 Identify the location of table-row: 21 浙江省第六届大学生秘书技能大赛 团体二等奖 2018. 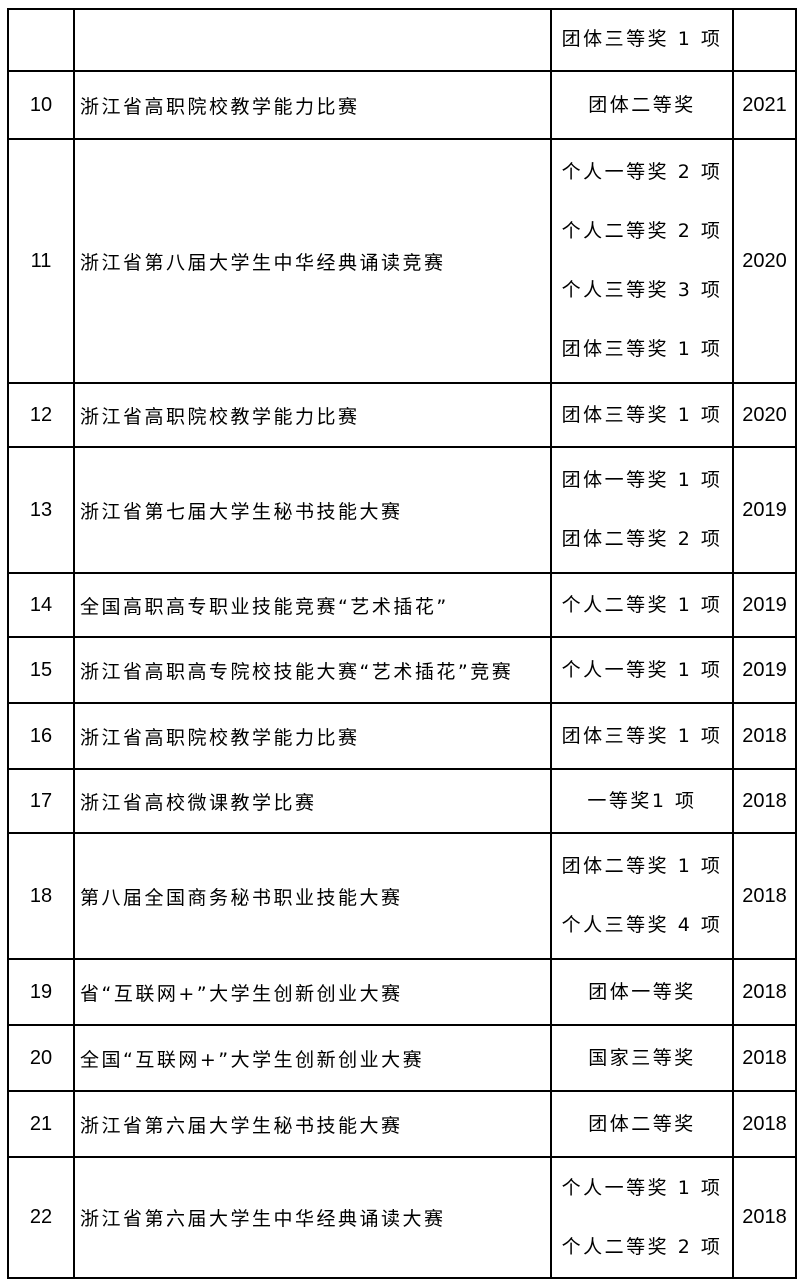
(402, 1124).